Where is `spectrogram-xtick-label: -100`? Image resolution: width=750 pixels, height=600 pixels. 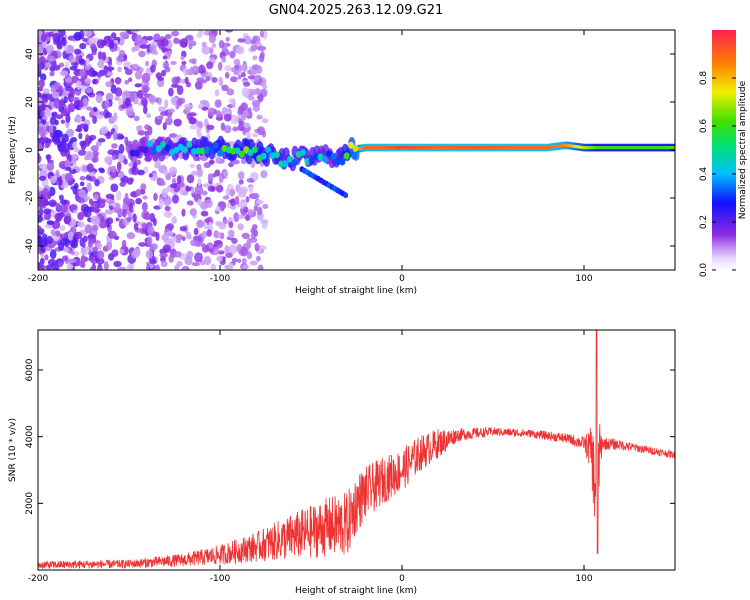 spectrogram-xtick-label: -100 is located at coordinates (220, 279).